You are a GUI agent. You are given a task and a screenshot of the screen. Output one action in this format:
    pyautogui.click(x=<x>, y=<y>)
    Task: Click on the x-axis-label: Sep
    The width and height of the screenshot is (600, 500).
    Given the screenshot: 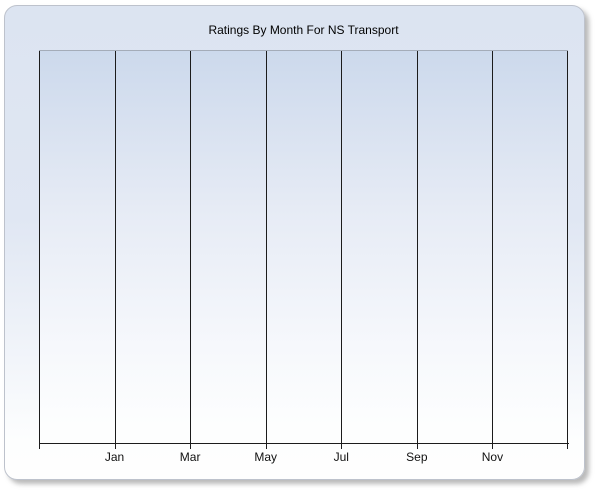 What is the action you would take?
    pyautogui.click(x=417, y=457)
    